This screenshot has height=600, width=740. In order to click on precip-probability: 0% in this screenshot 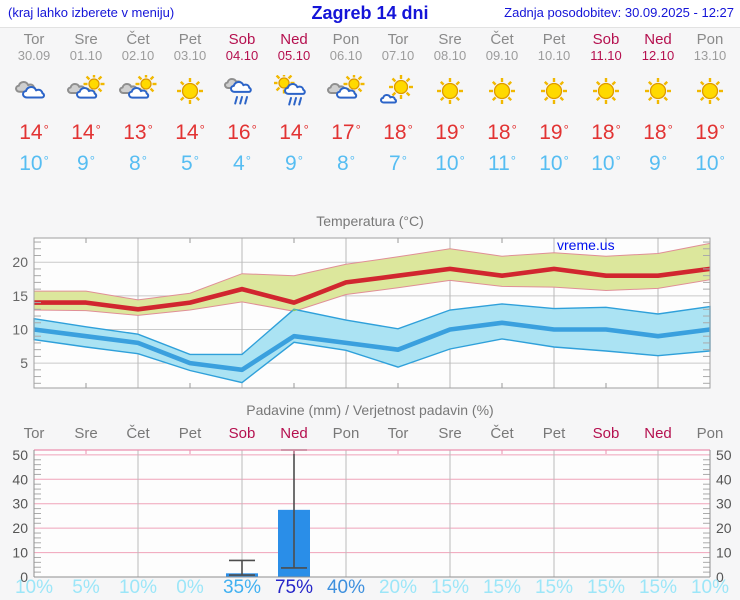, I will do `click(190, 587)`.